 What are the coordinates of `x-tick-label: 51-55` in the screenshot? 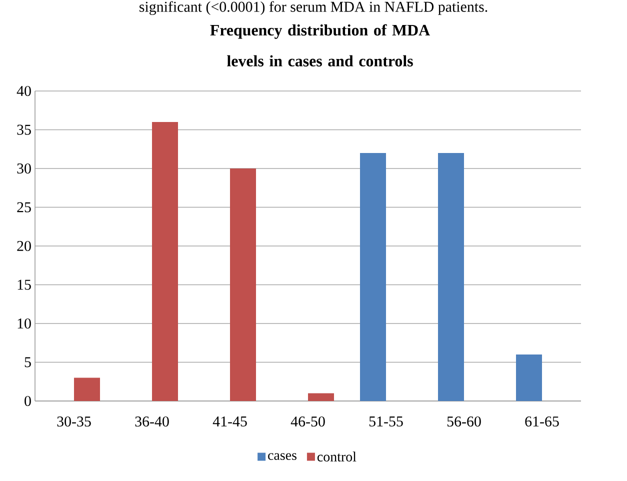 It's located at (386, 421).